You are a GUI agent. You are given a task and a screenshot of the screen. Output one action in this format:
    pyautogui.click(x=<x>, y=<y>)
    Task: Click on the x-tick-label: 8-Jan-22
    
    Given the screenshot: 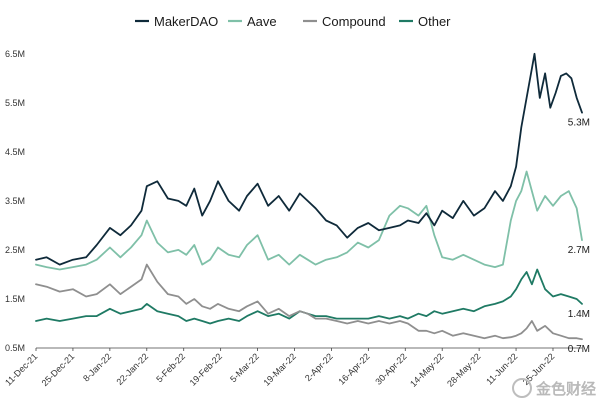 What is the action you would take?
    pyautogui.click(x=97, y=367)
    